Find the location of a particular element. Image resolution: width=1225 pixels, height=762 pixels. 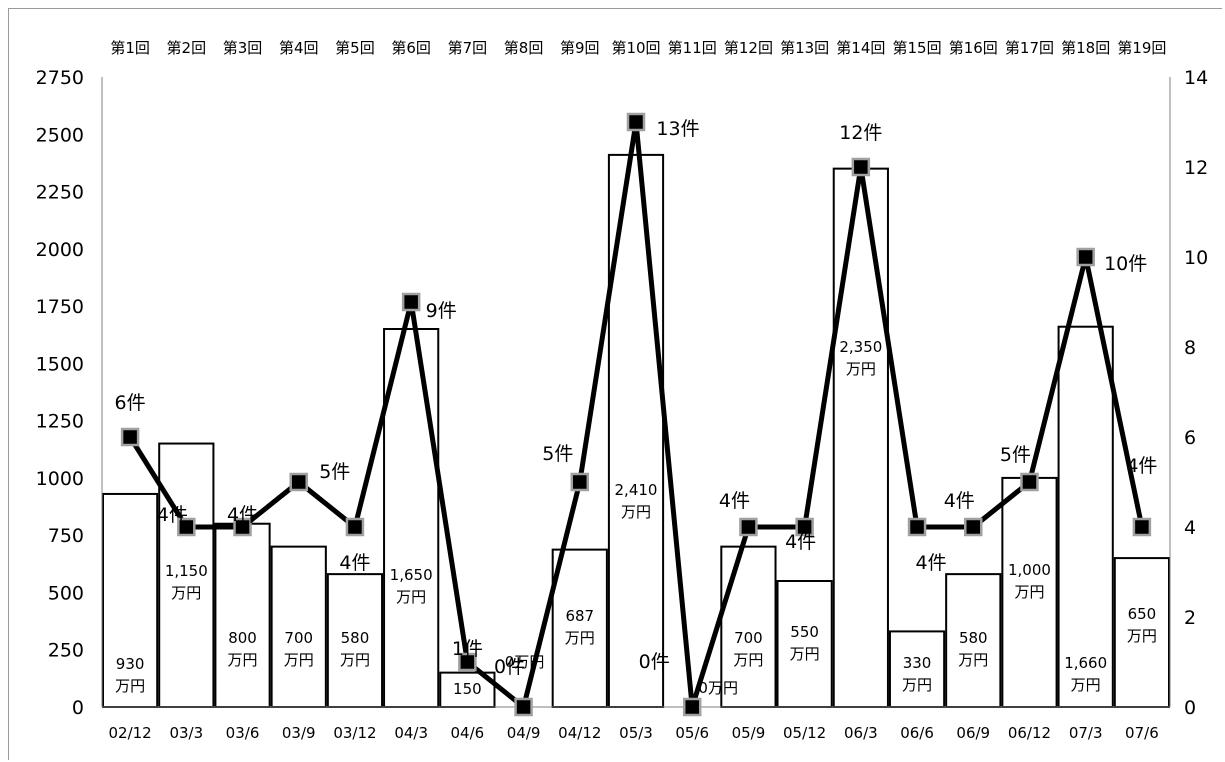

bar-value-label: 2,410 is located at coordinates (636, 490).